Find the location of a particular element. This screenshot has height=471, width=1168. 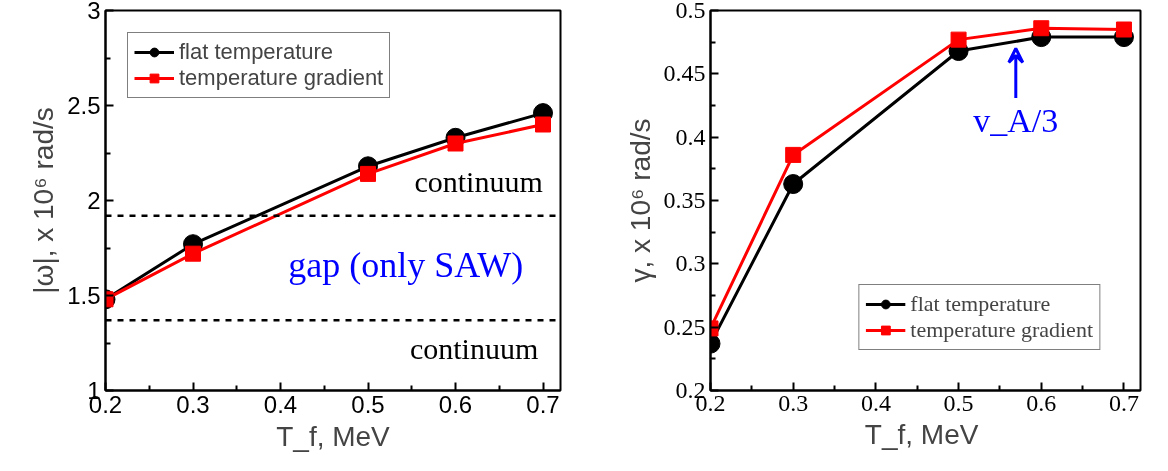

y-tick-label: 0.35 is located at coordinates (684, 200).